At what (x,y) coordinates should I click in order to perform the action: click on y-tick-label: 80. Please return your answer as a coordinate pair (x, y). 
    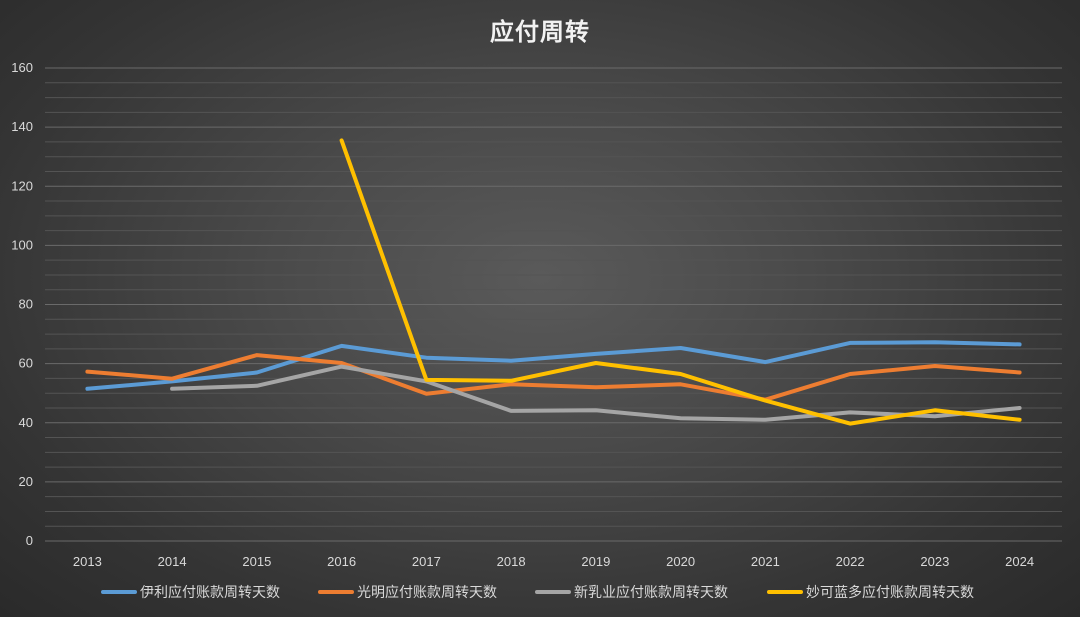
    Looking at the image, I should click on (26, 304).